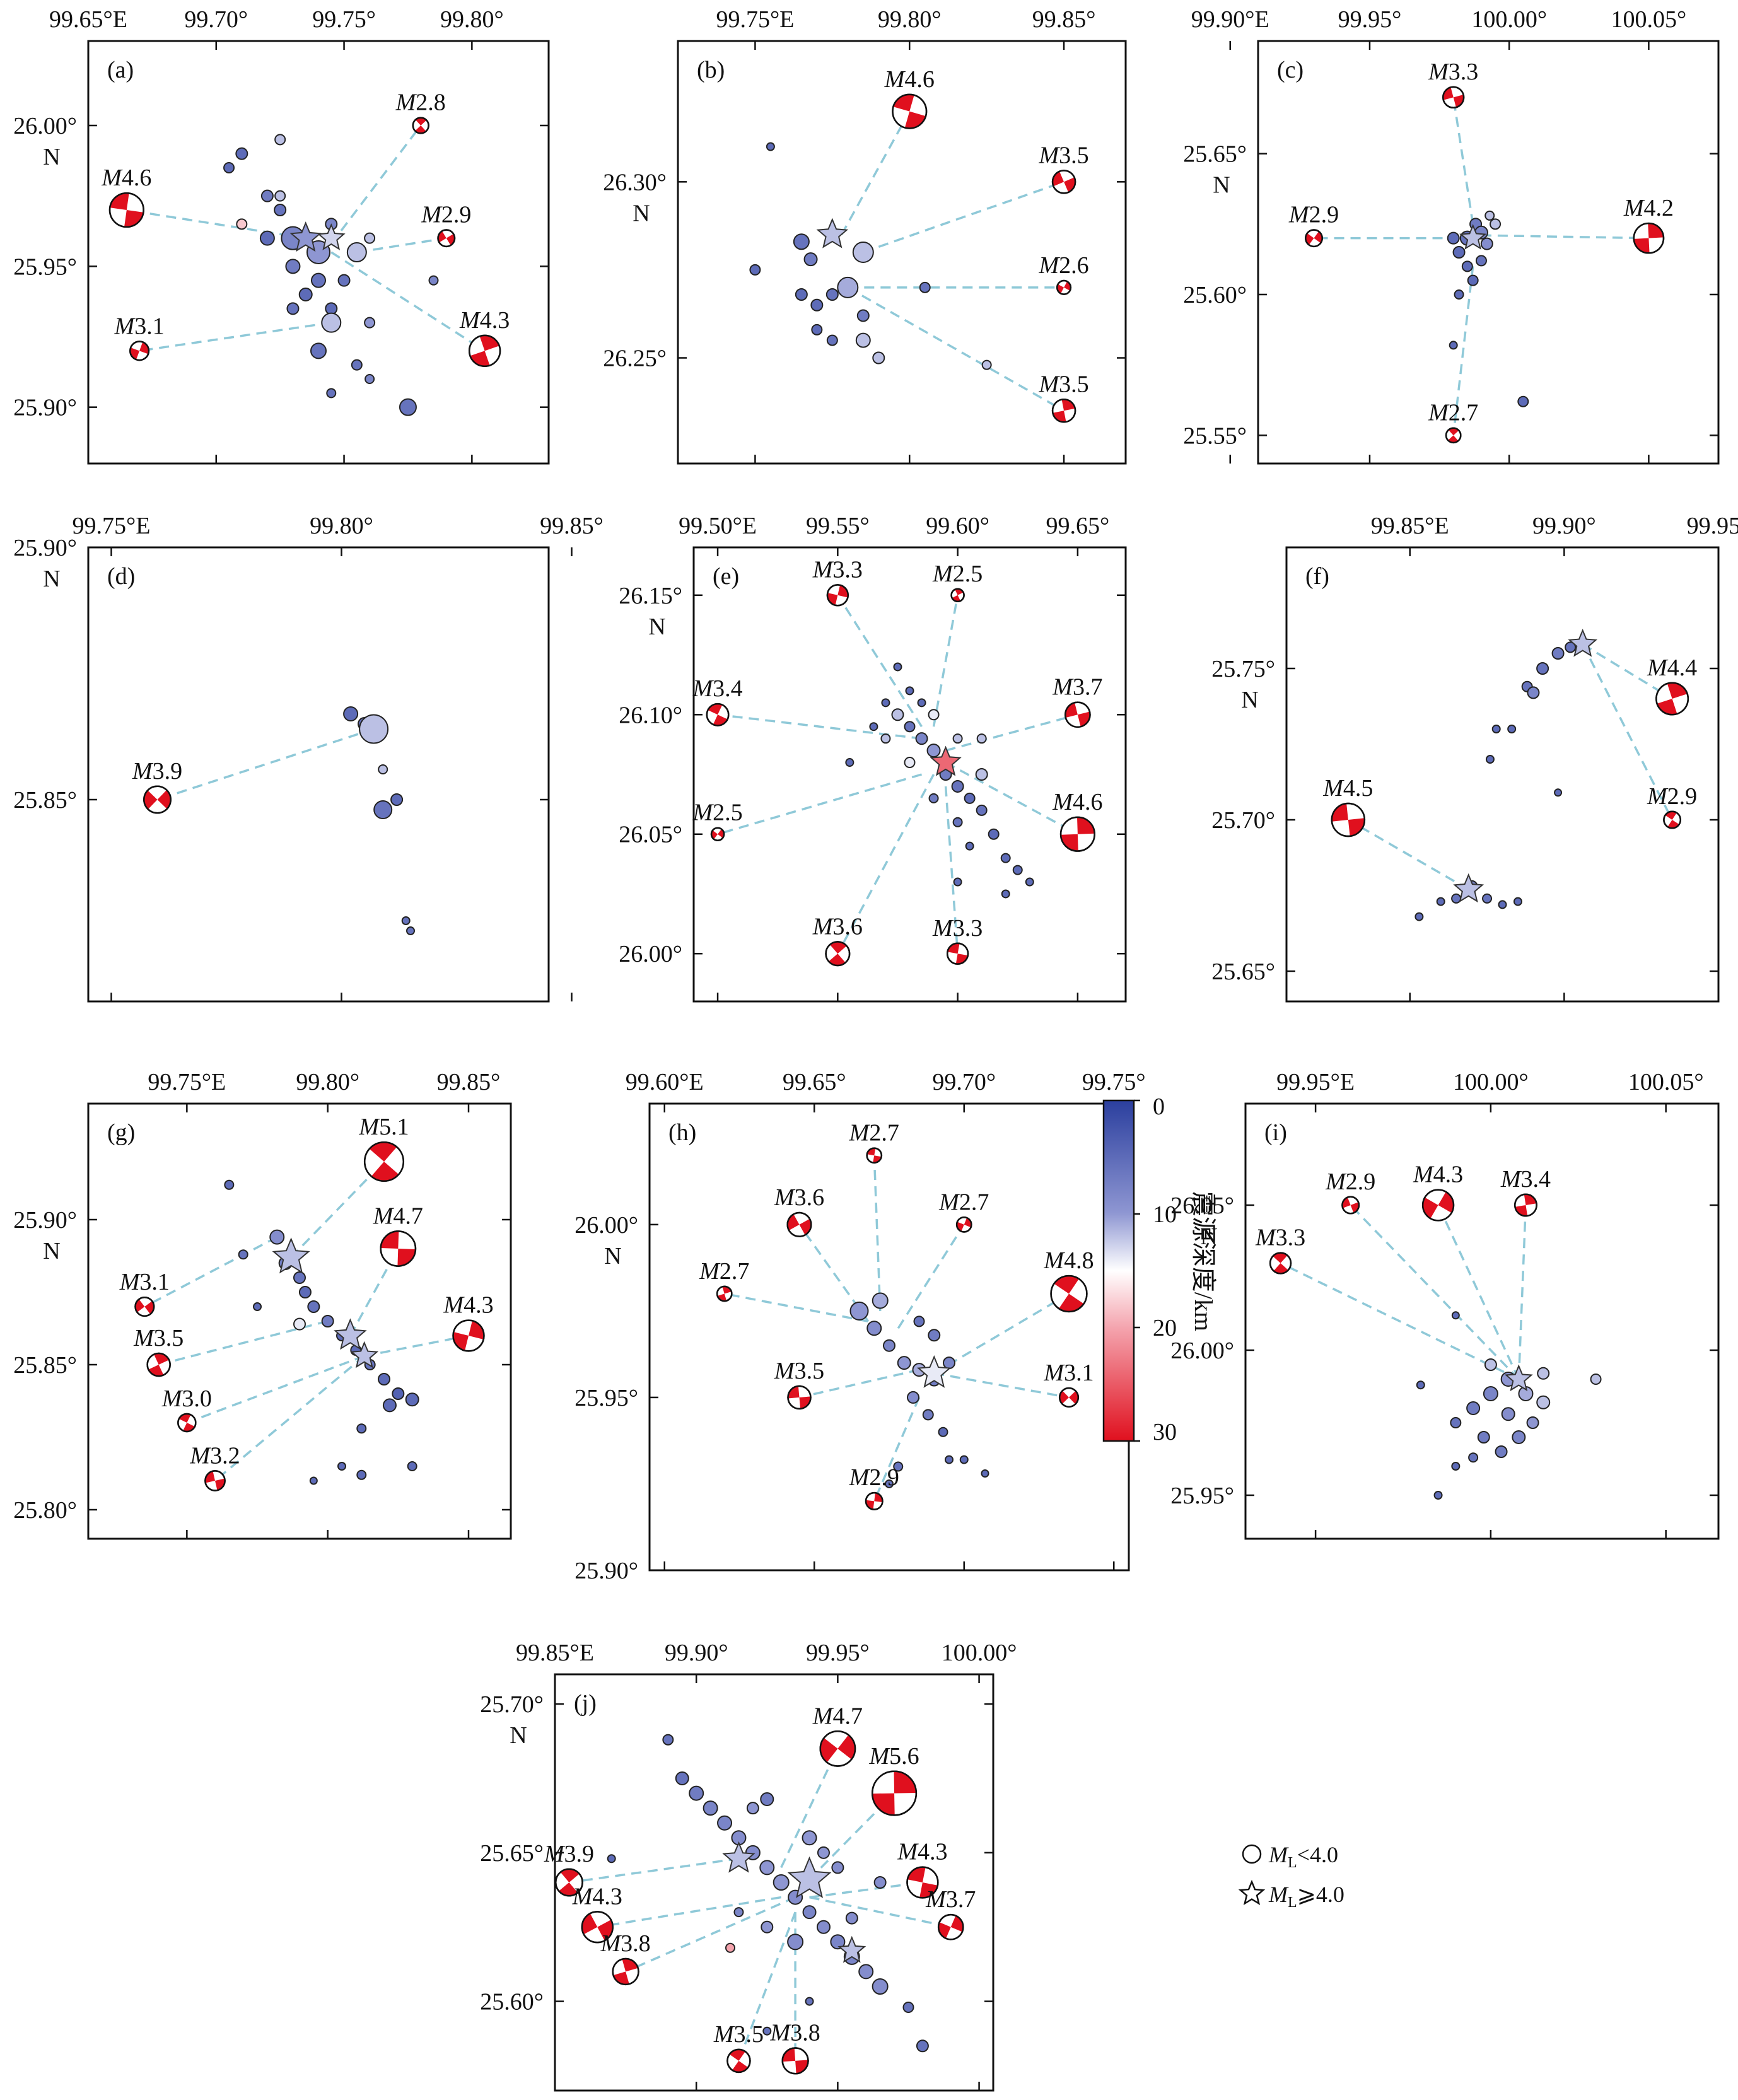 The height and width of the screenshot is (2100, 1738). What do you see at coordinates (696, 1653) in the screenshot?
I see `x-tick-label: 99.90°` at bounding box center [696, 1653].